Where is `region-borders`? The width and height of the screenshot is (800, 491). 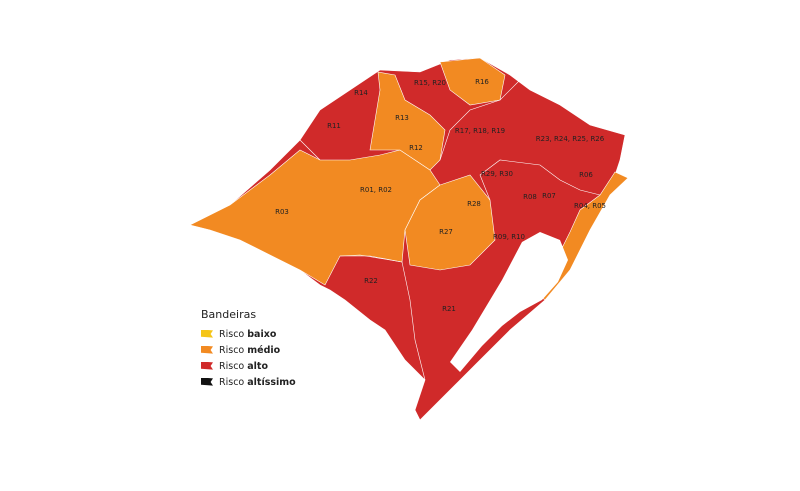 region-borders is located at coordinates (310, 150).